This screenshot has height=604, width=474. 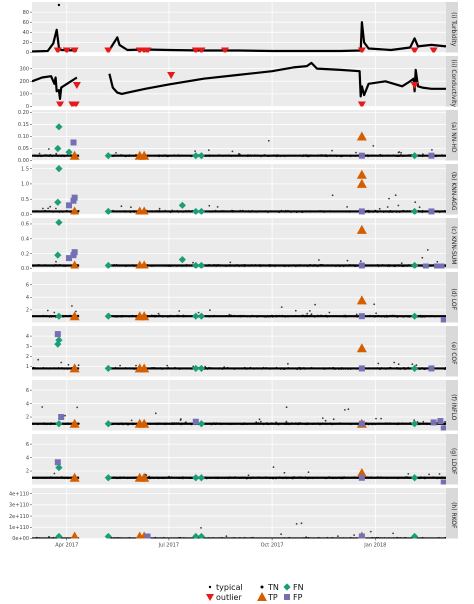 What do you see at coordinates (242, 297) in the screenshot?
I see `panel-lof: 2 4 6 (d) LOF` at bounding box center [242, 297].